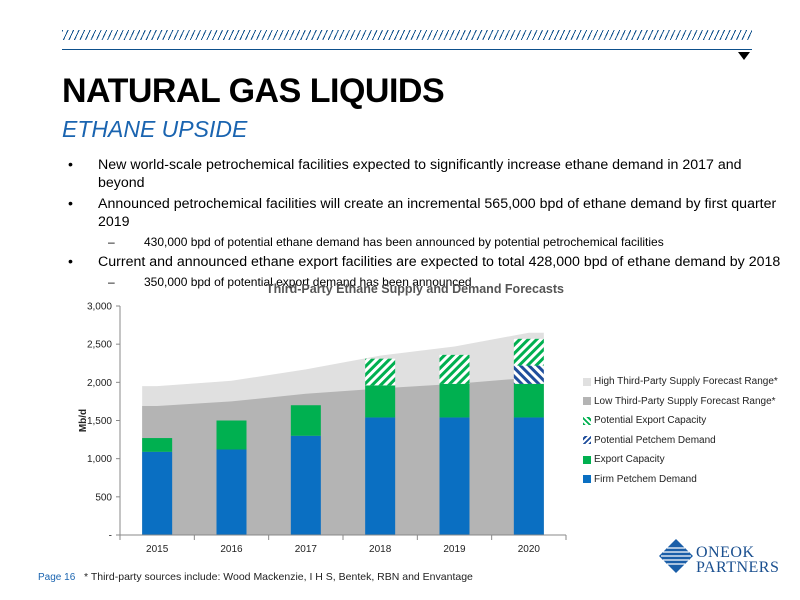 Image resolution: width=800 pixels, height=600 pixels. I want to click on x-tick-label: 2019, so click(454, 549).